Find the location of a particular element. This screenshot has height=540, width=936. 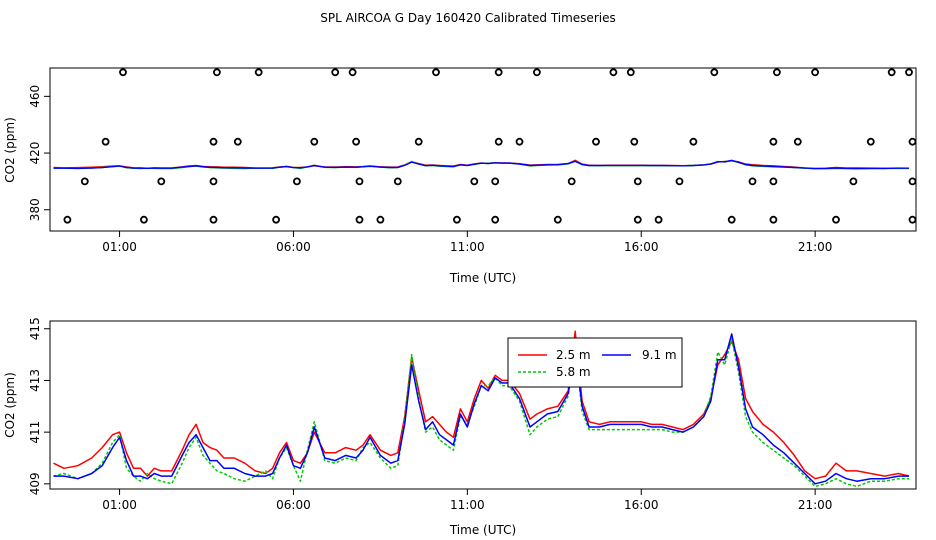

bot-x-tick-label: 01:00 is located at coordinates (119, 505).